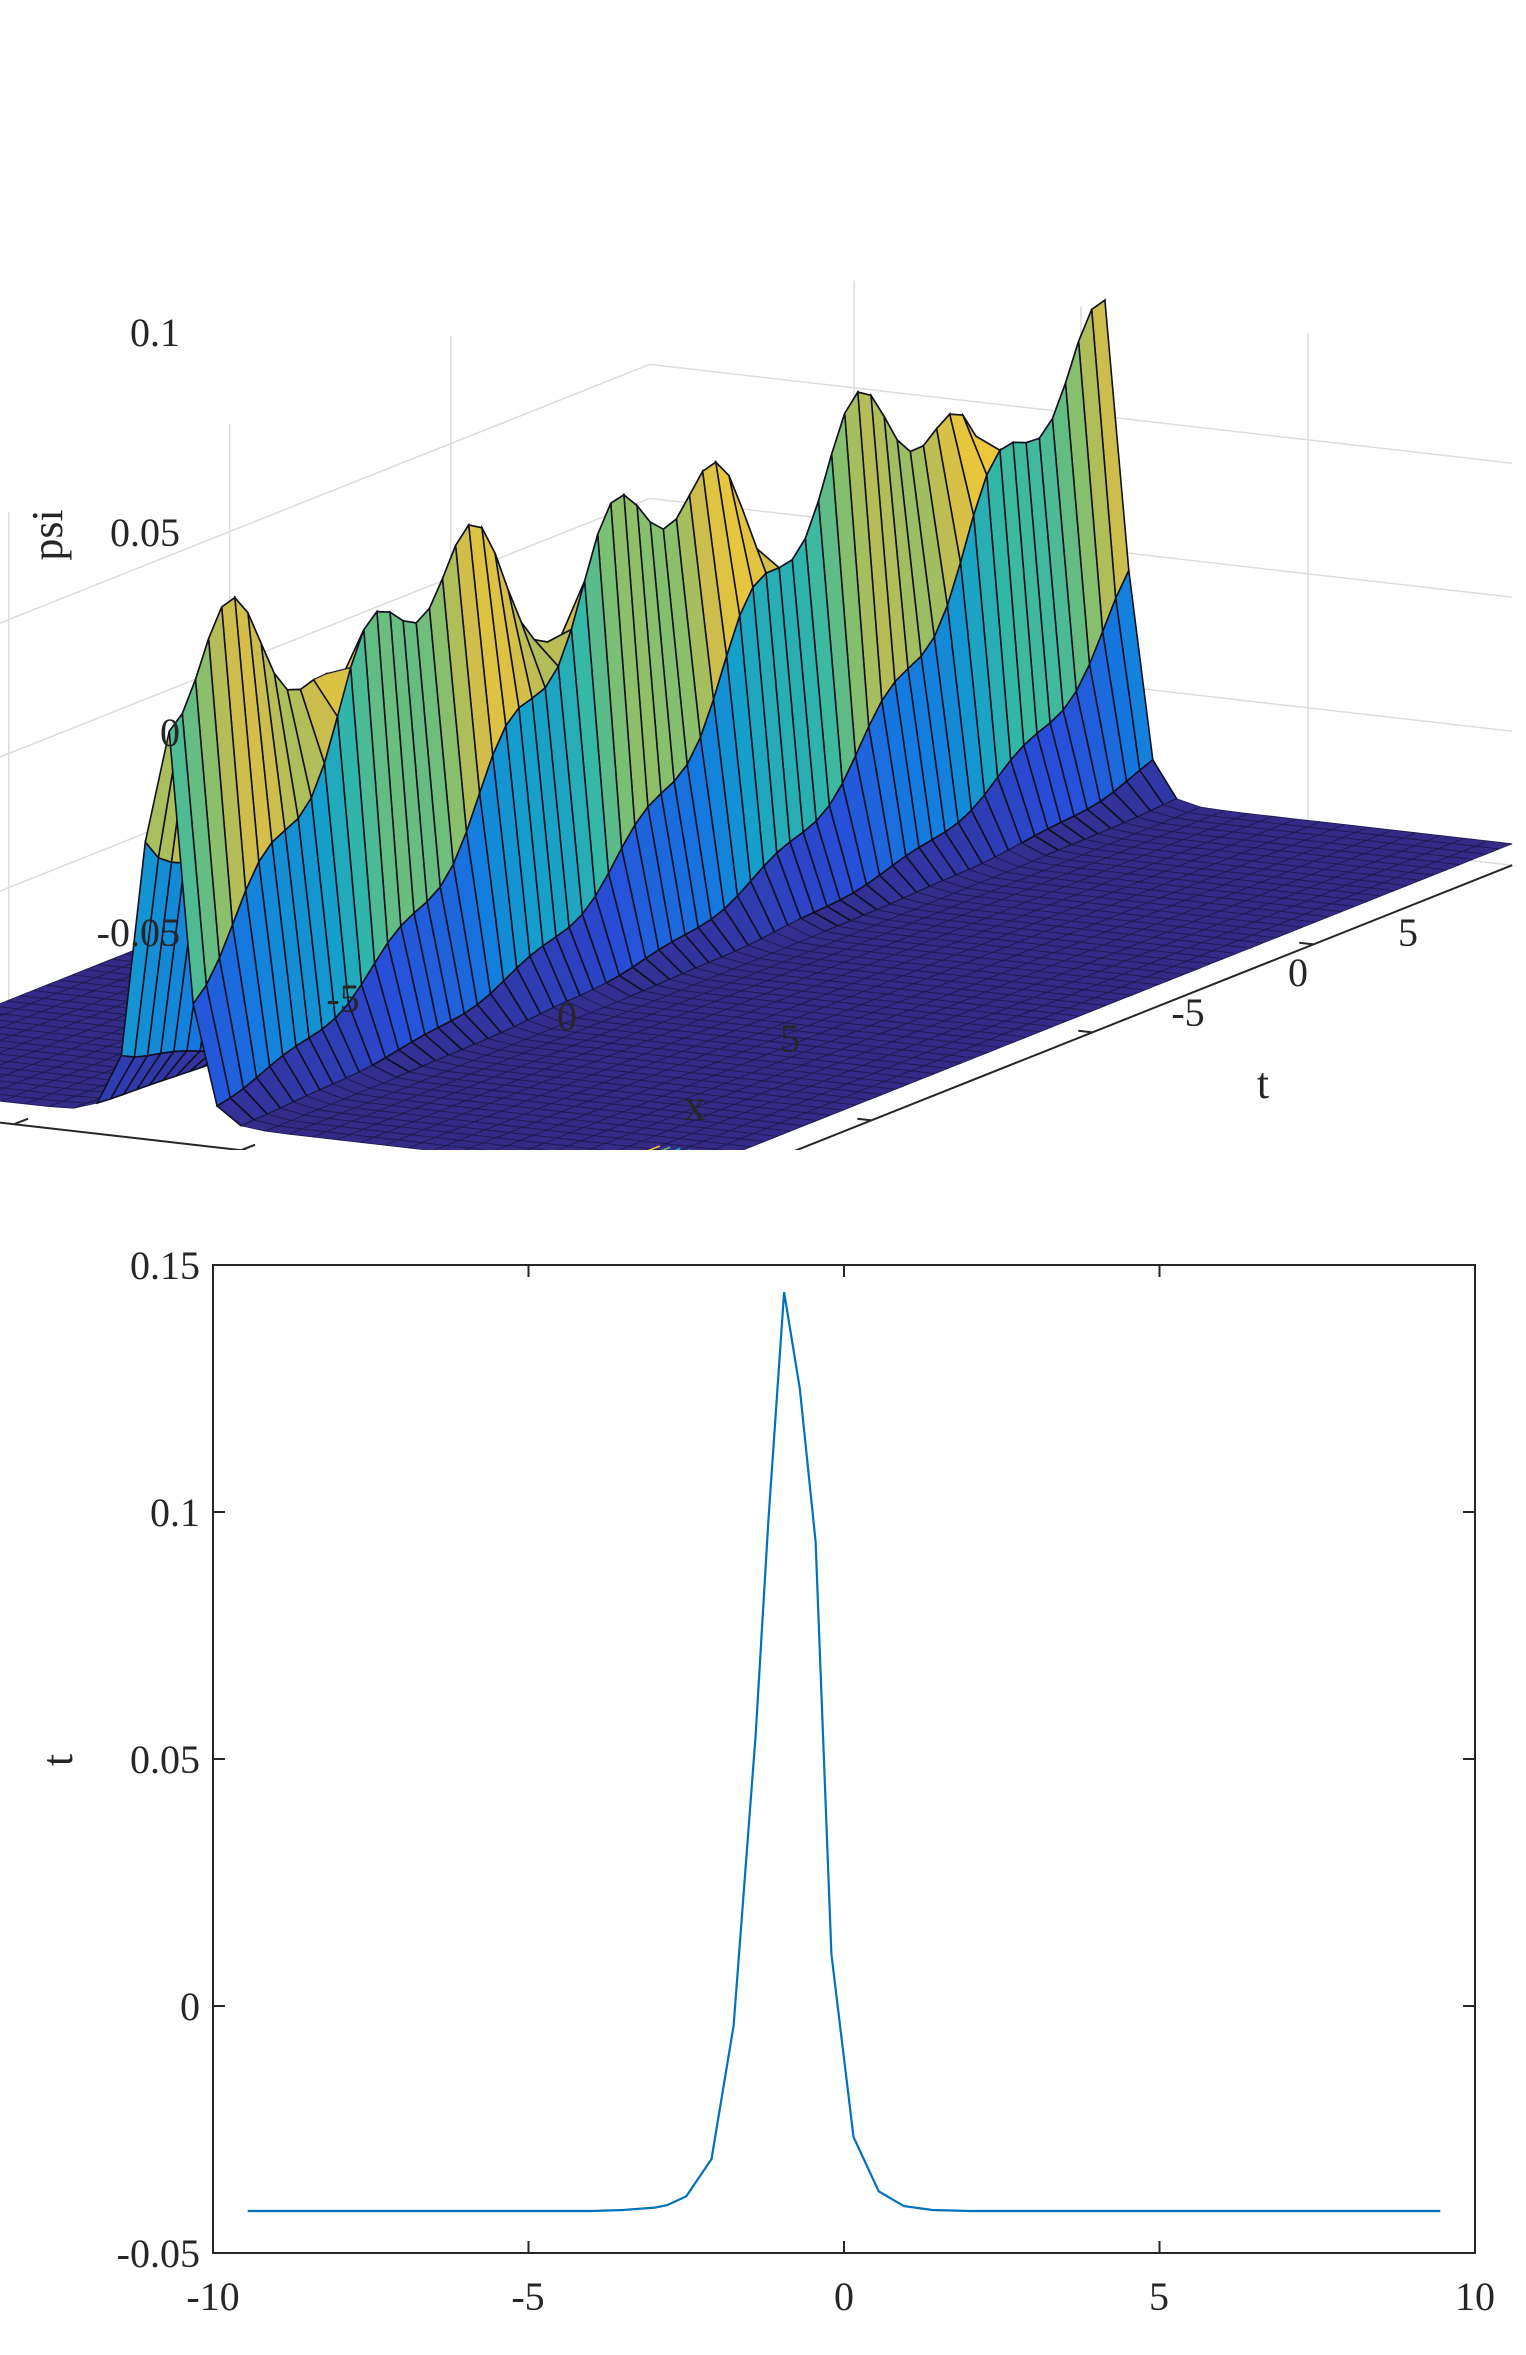 This screenshot has height=2355, width=1526. What do you see at coordinates (1263, 1083) in the screenshot?
I see `surface-y-axis-label: t` at bounding box center [1263, 1083].